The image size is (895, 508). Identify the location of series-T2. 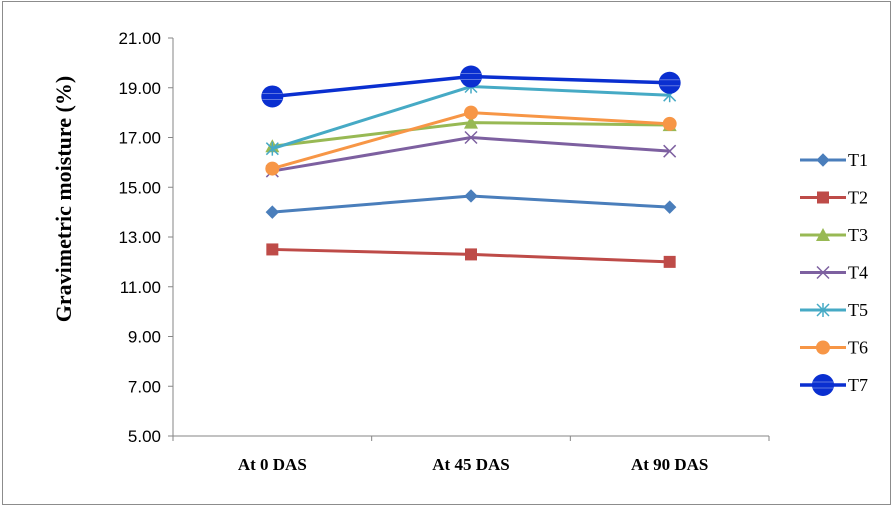
(471, 255).